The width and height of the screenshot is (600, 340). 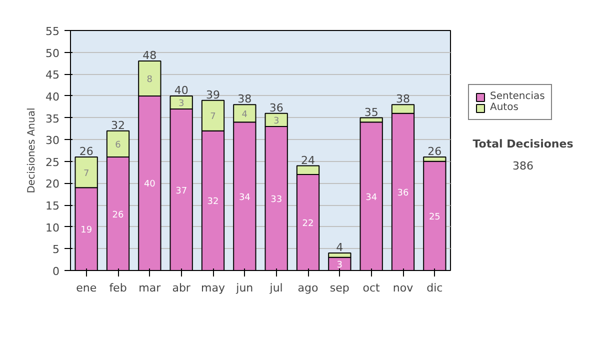 I want to click on total-label: 35, so click(x=371, y=112).